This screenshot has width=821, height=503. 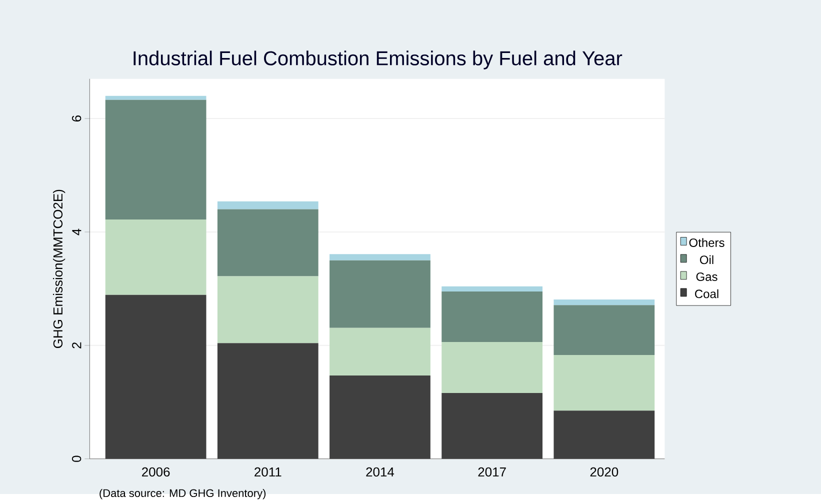 What do you see at coordinates (604, 472) in the screenshot?
I see `x-tick-label: 2020` at bounding box center [604, 472].